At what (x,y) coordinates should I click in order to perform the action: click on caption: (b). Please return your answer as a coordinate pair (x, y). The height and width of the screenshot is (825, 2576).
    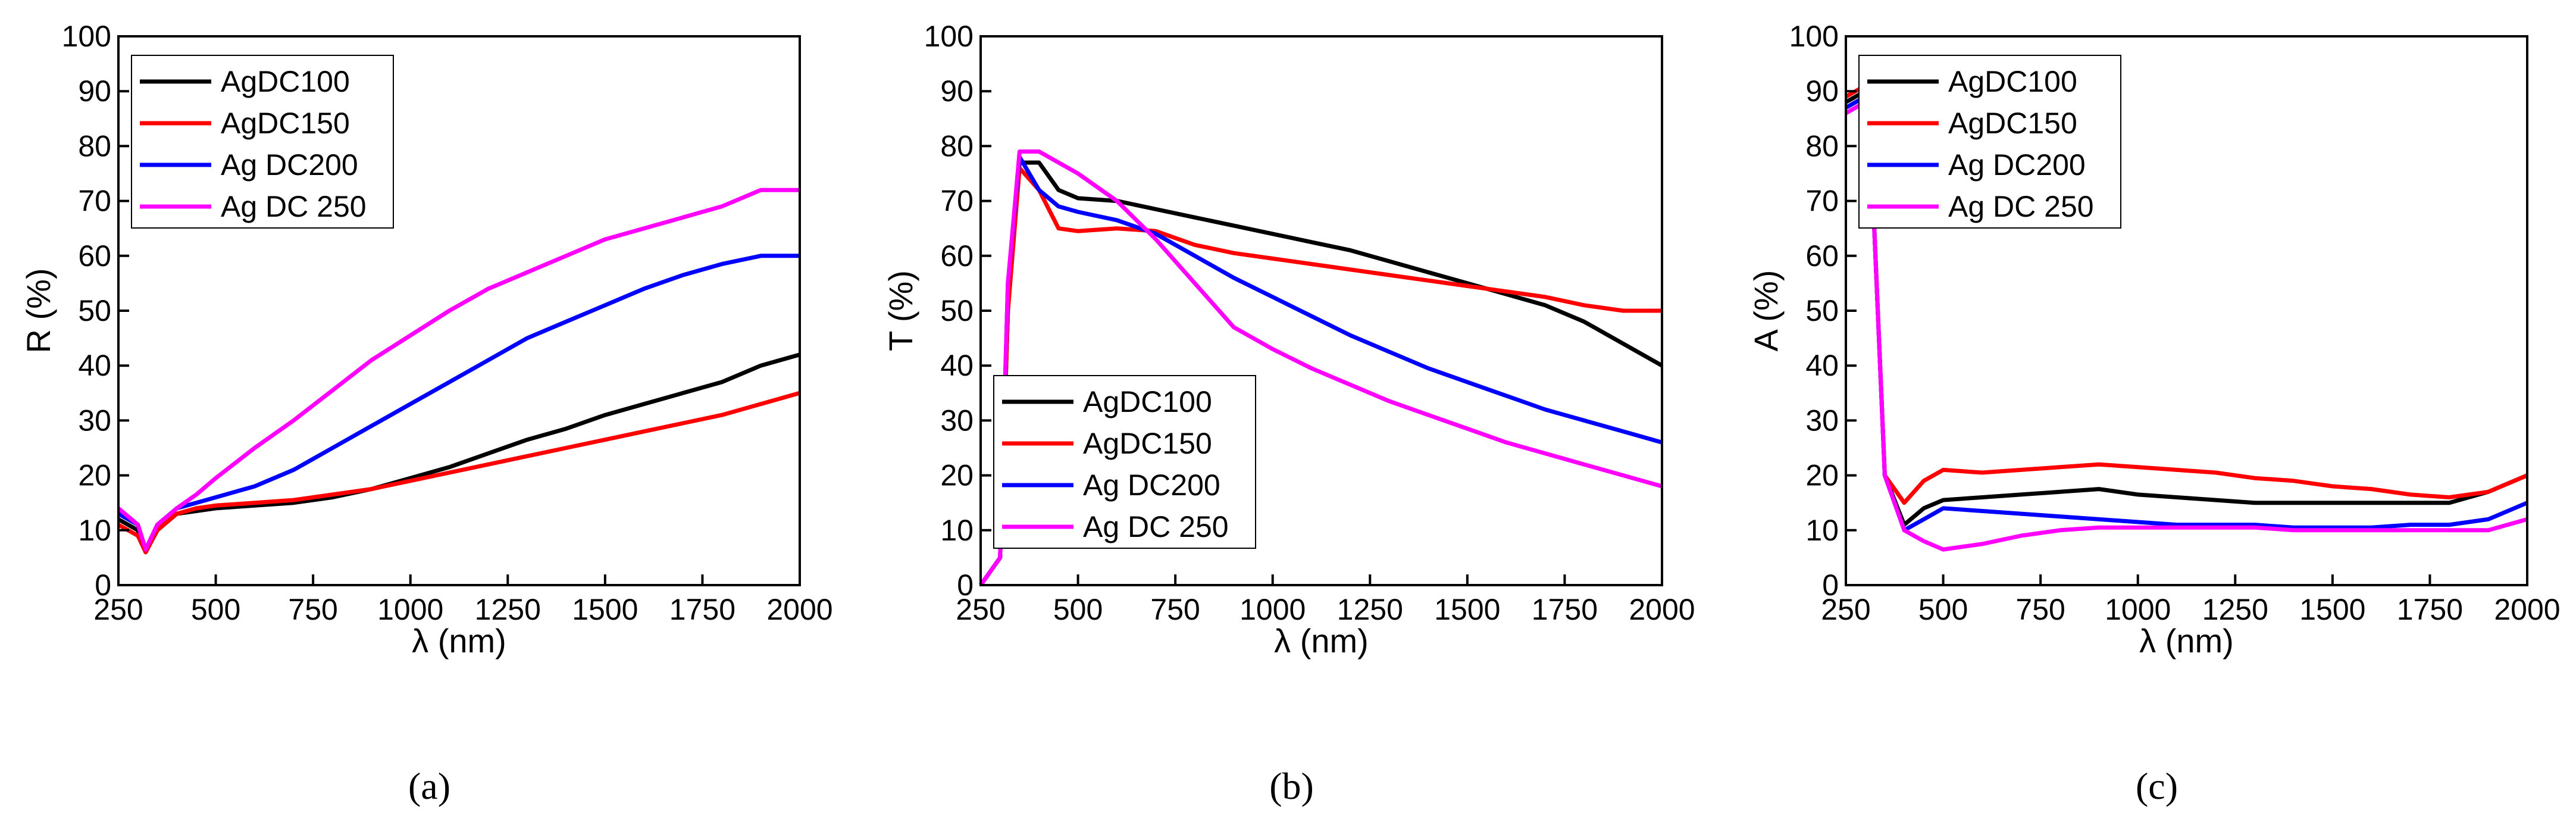
    Looking at the image, I should click on (1291, 786).